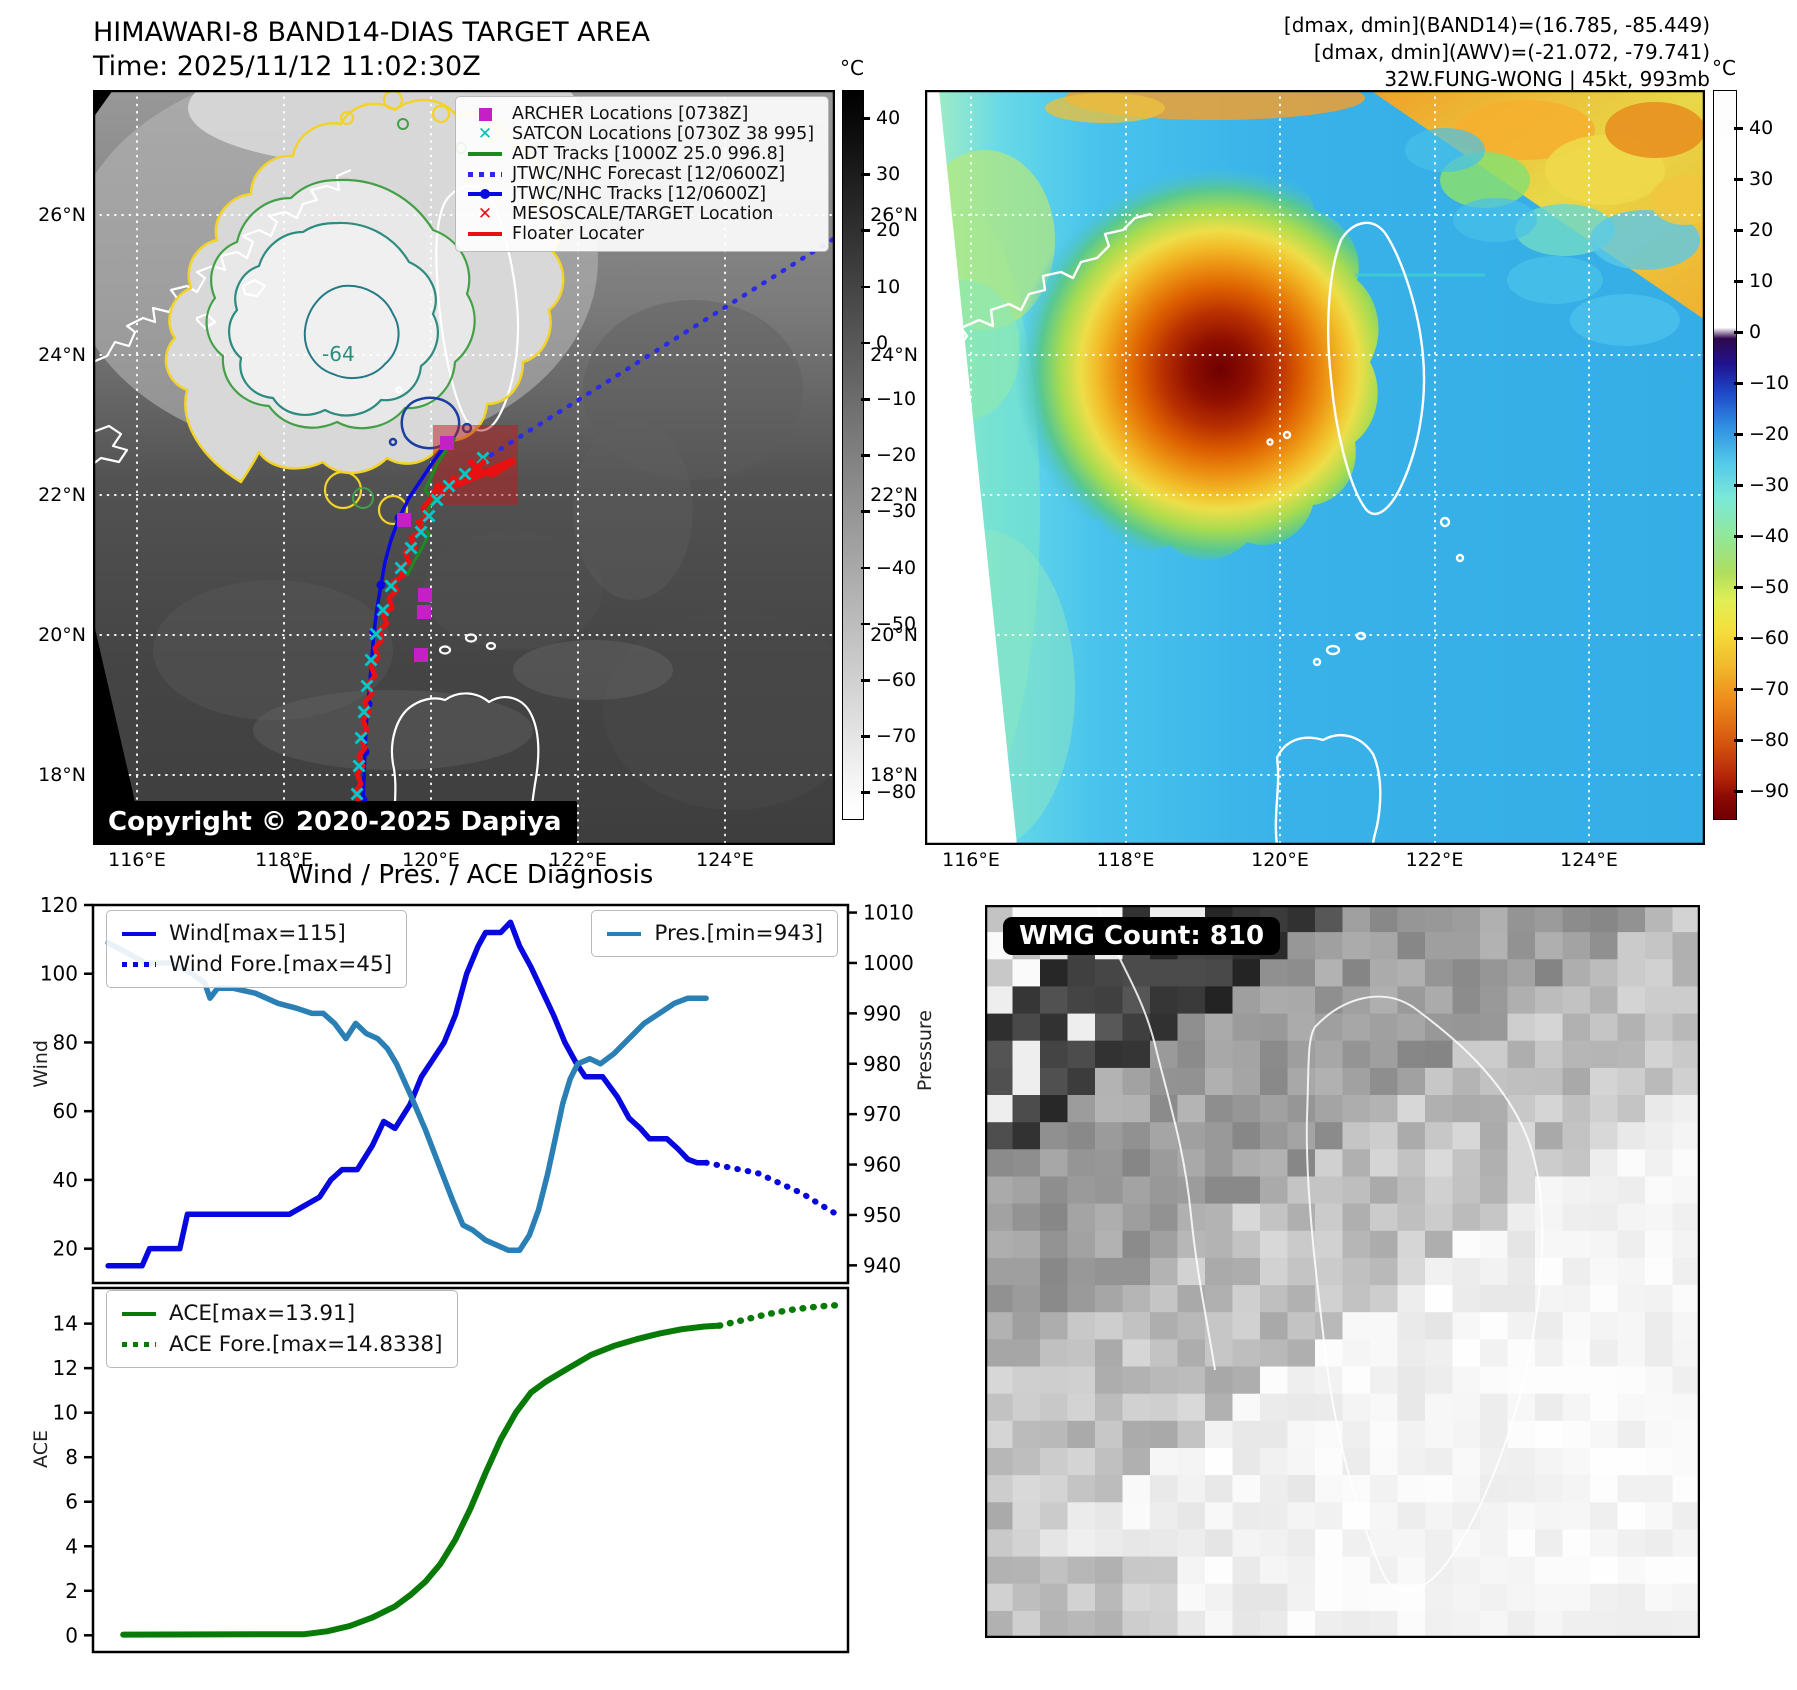  What do you see at coordinates (1769, 434) in the screenshot?
I see `colorbar-tick: −20` at bounding box center [1769, 434].